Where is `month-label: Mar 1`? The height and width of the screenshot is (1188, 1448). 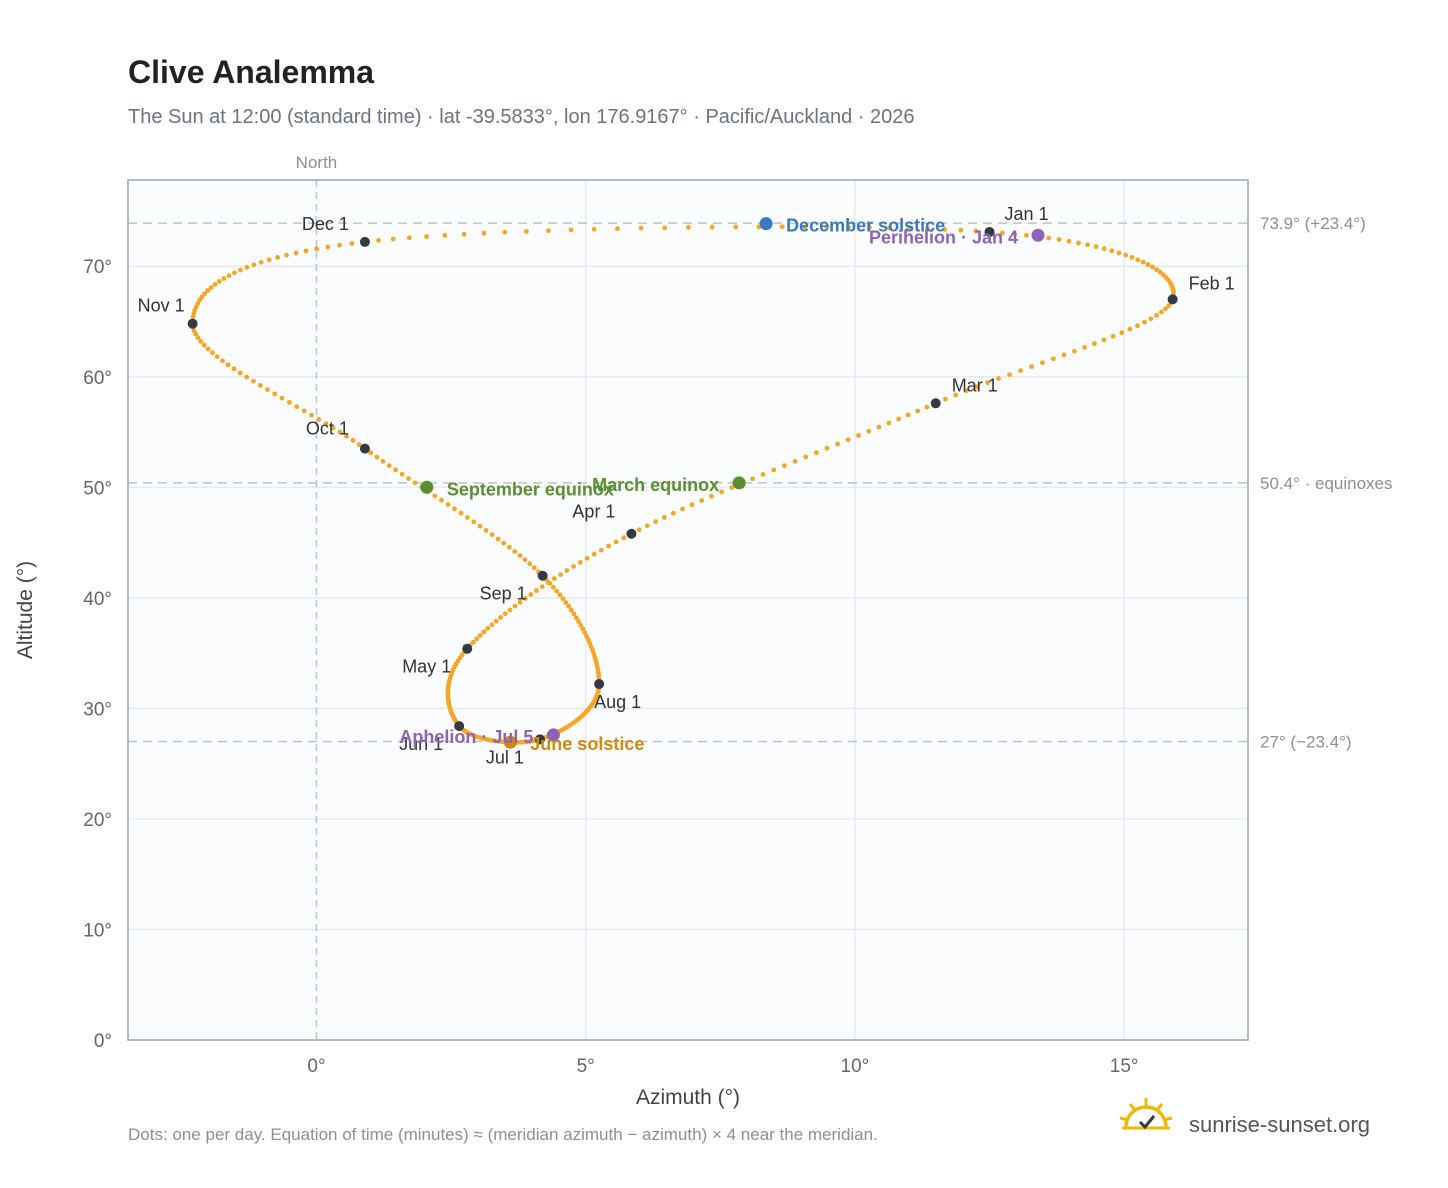
month-label: Mar 1 is located at coordinates (975, 385).